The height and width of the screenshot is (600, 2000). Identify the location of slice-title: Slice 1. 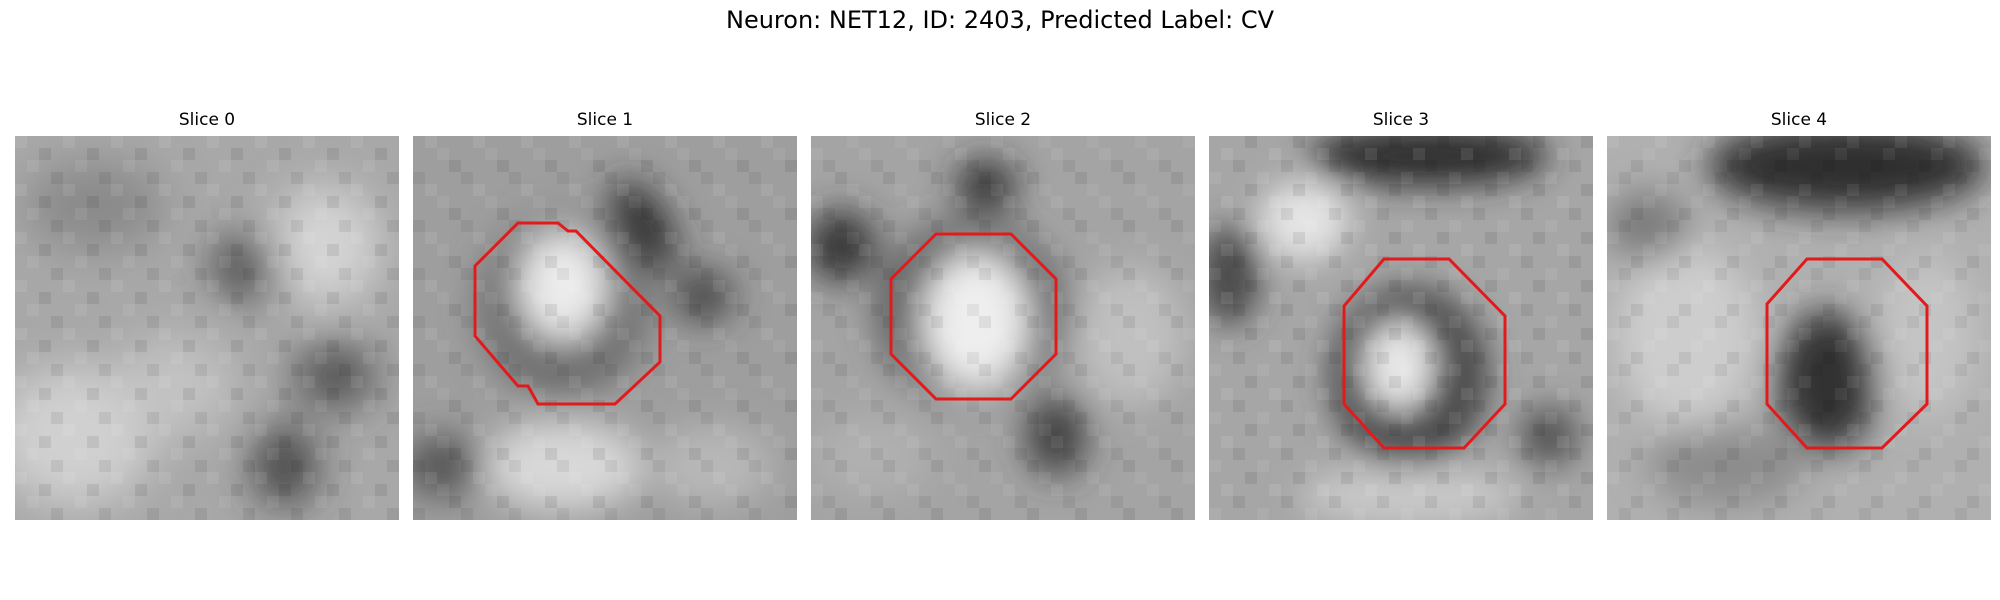
(605, 122).